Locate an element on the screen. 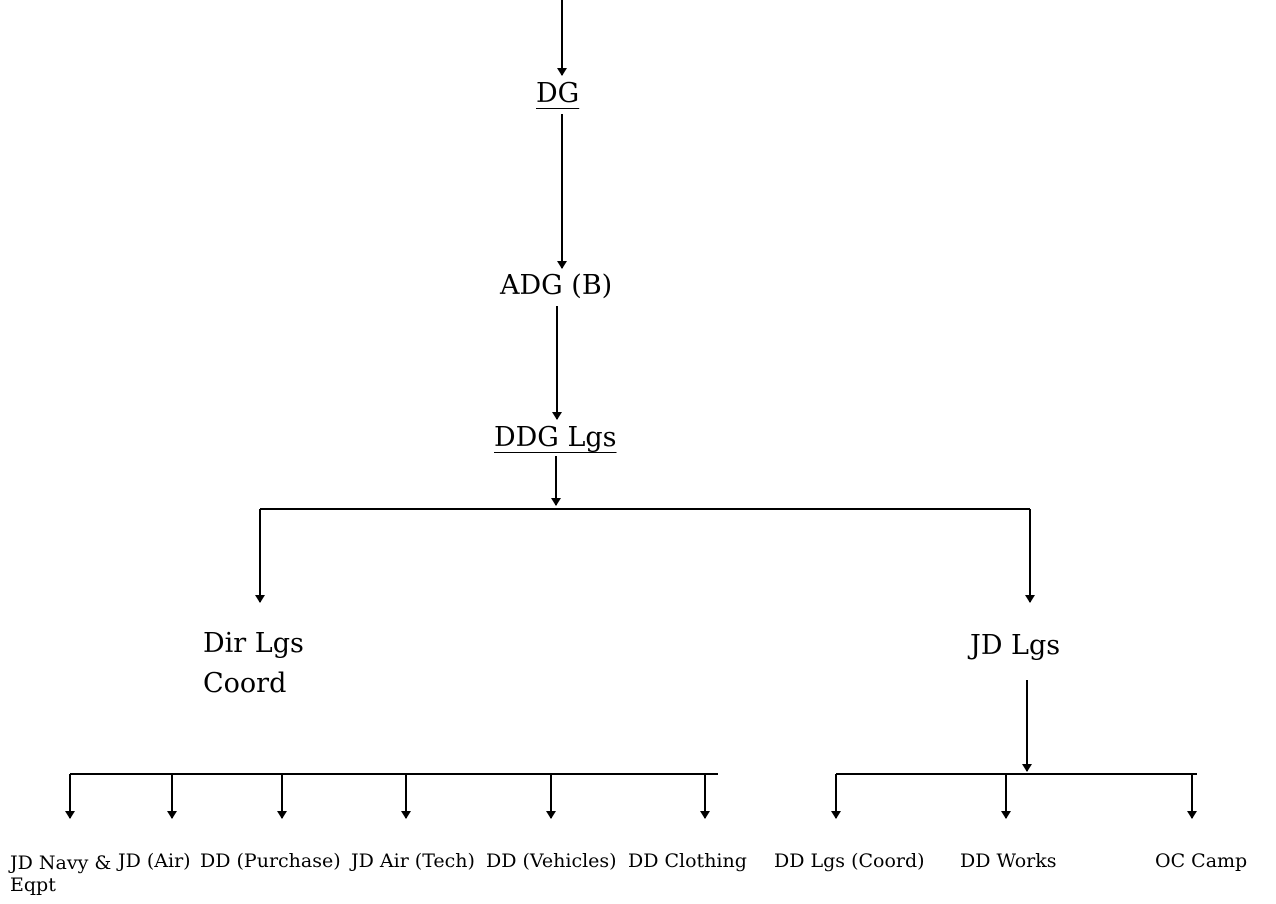  node-ddg-lgs: DDG Lgs is located at coordinates (555, 437).